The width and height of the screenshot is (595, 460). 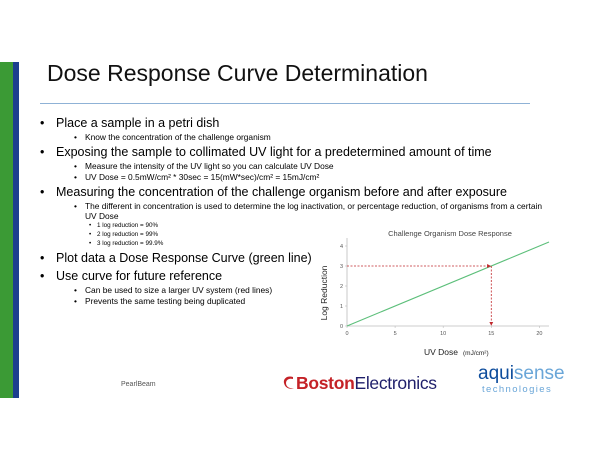 What do you see at coordinates (6, 230) in the screenshot?
I see `left-accent-bar-green` at bounding box center [6, 230].